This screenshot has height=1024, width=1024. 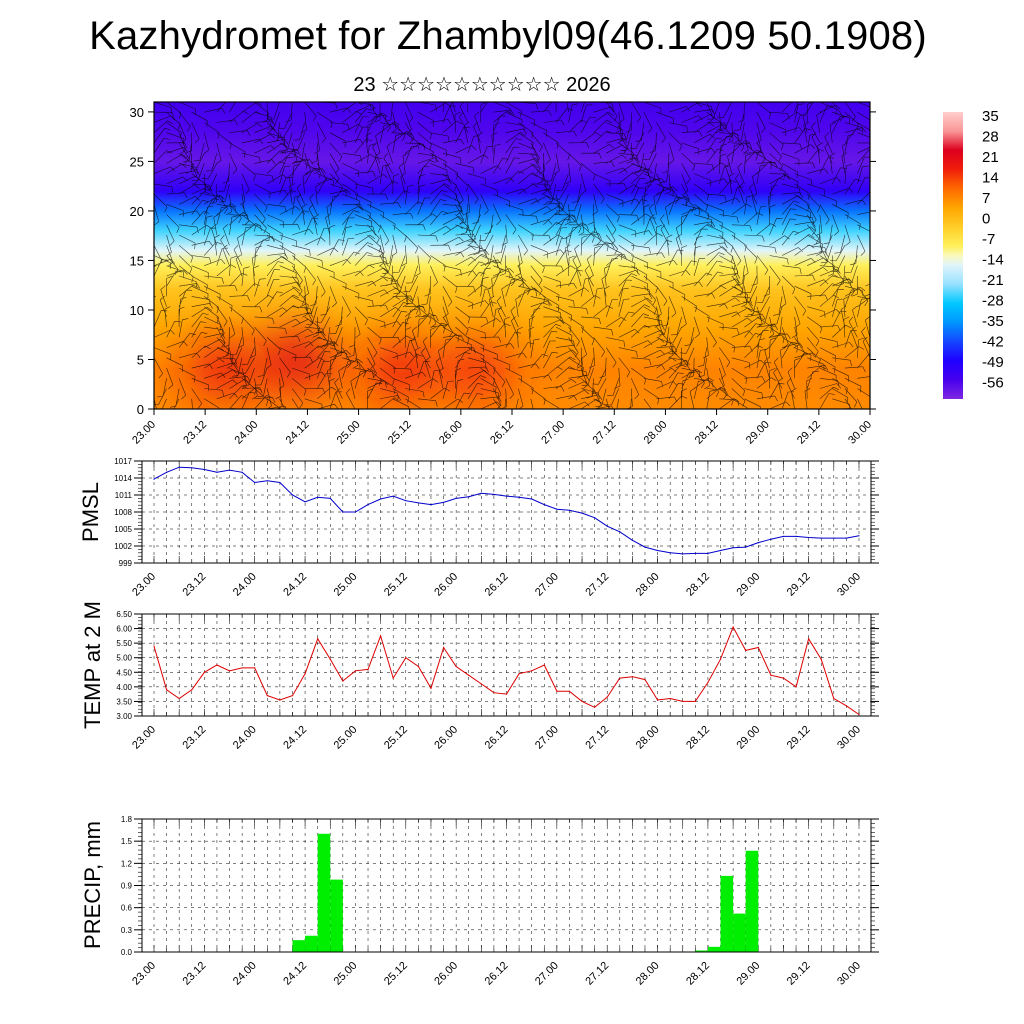 I want to click on colorbar-label: -35, so click(x=993, y=321).